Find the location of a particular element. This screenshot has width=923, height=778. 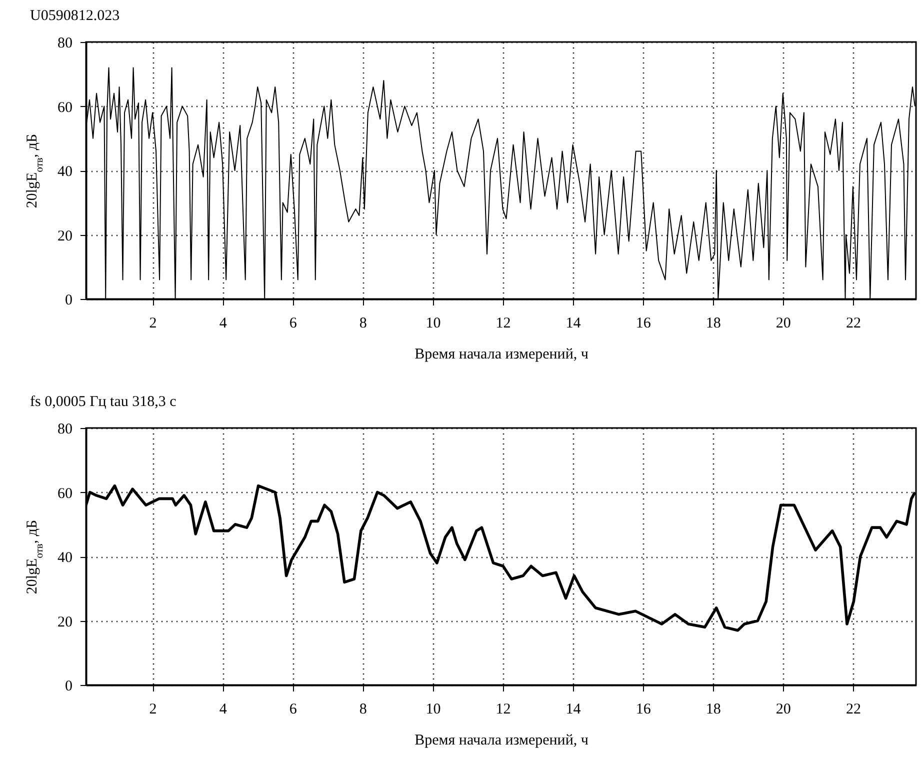

chart-title: fs 0,0005 Гц tau 318,3 с is located at coordinates (103, 402).